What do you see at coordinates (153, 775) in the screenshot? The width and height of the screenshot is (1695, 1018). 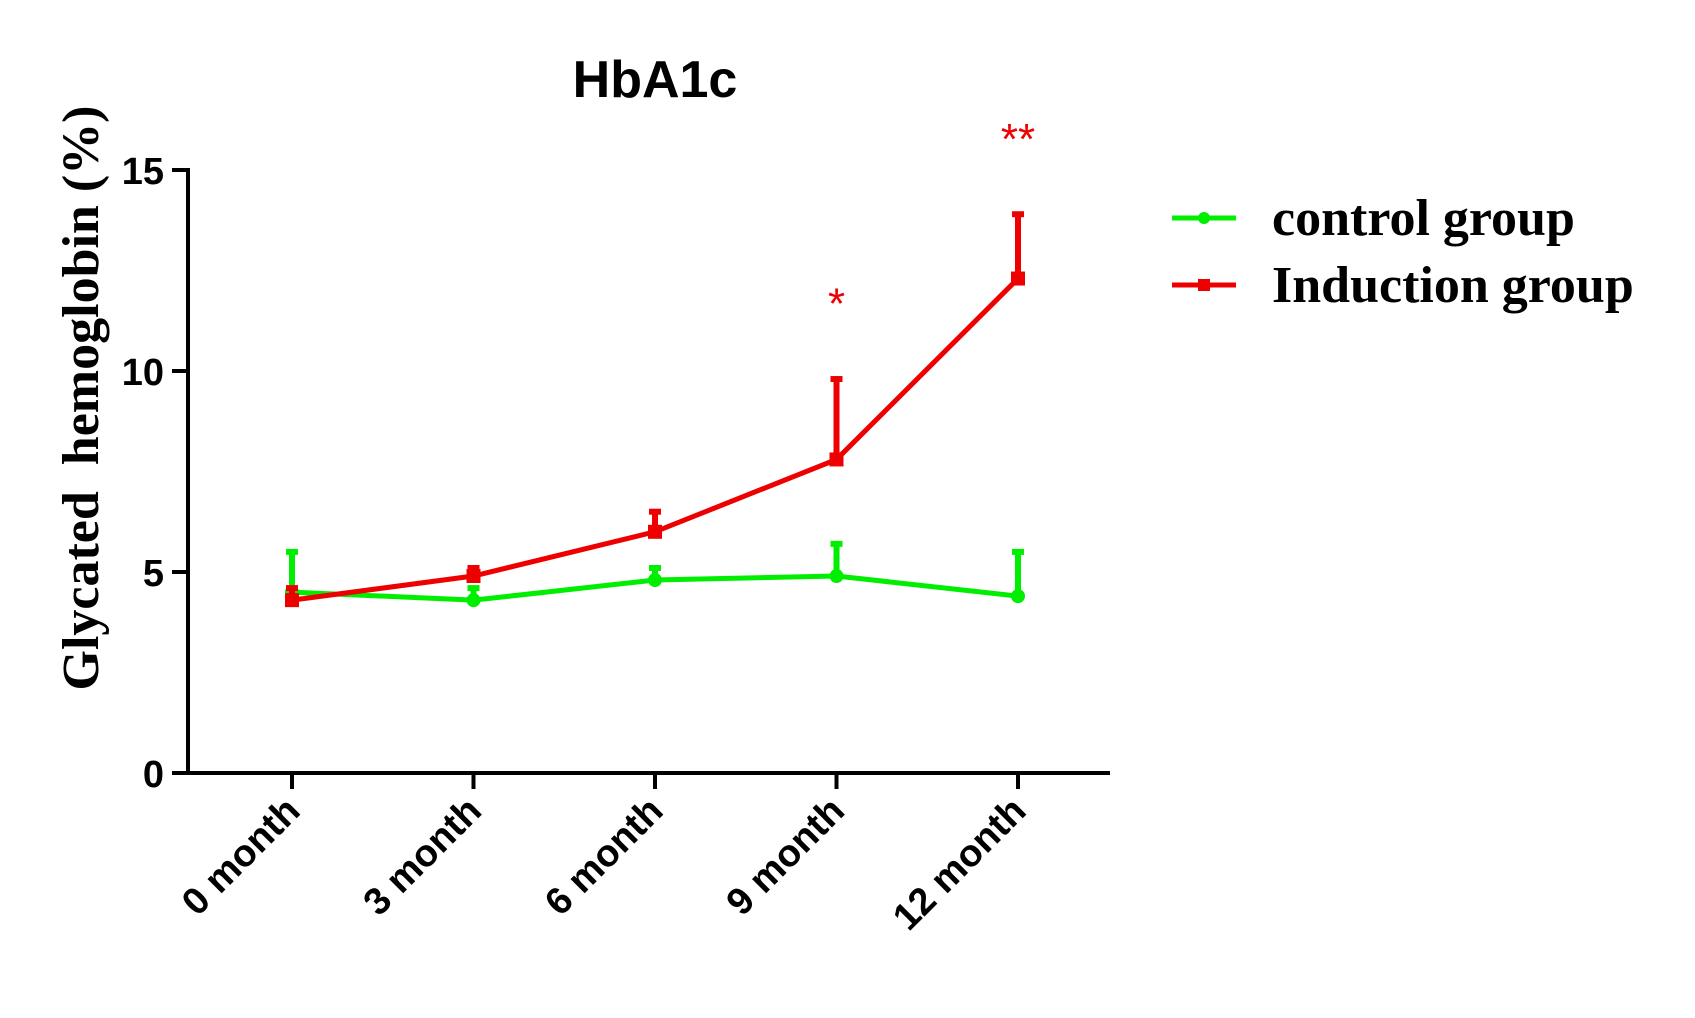 I see `y-tick-label: 0` at bounding box center [153, 775].